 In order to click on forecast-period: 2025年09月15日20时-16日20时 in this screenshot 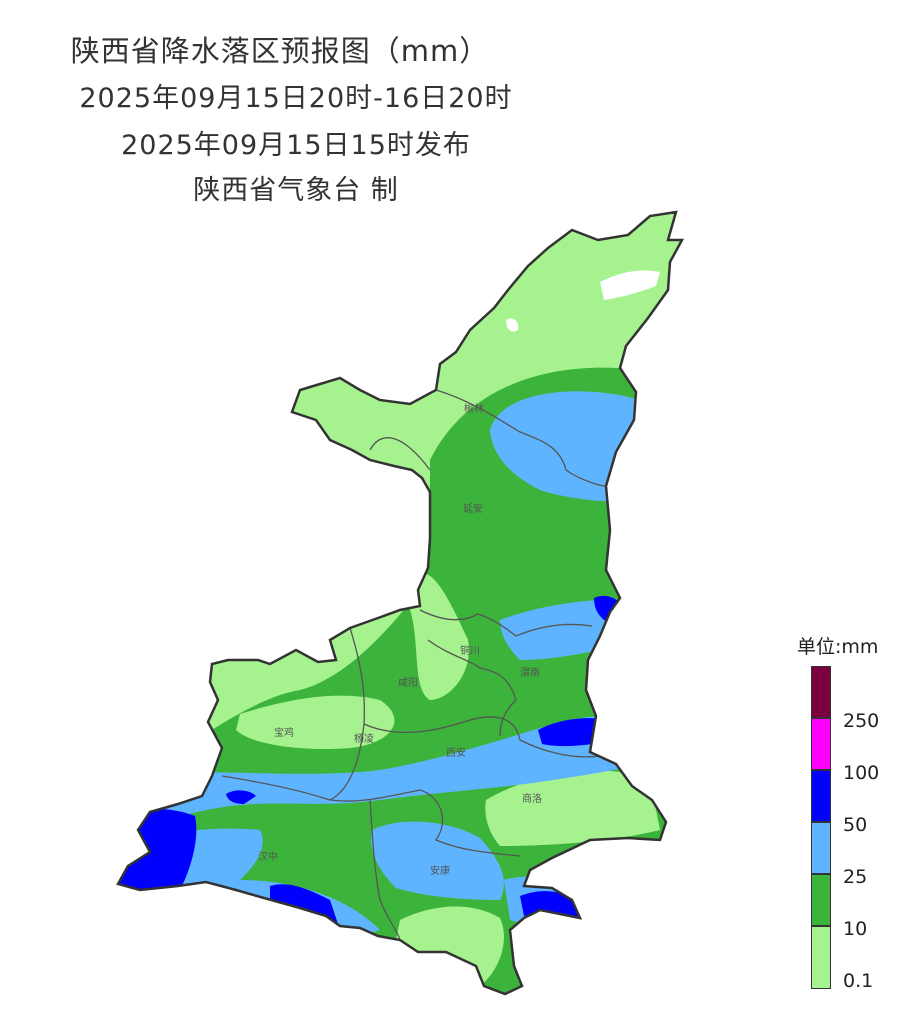, I will do `click(296, 98)`.